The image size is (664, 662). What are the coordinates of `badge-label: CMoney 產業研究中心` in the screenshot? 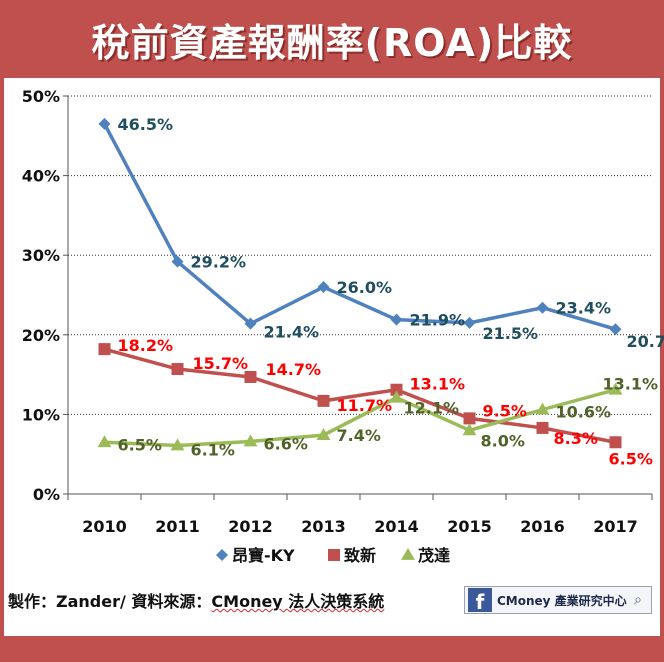 It's located at (562, 600).